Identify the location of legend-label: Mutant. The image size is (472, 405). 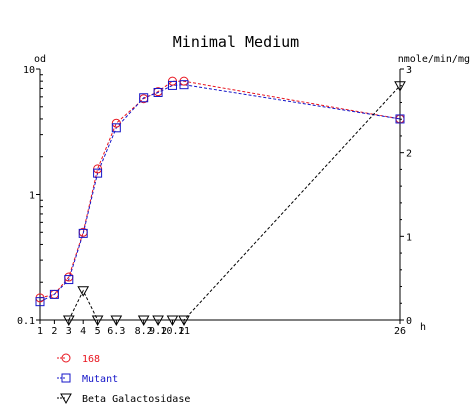
(100, 379).